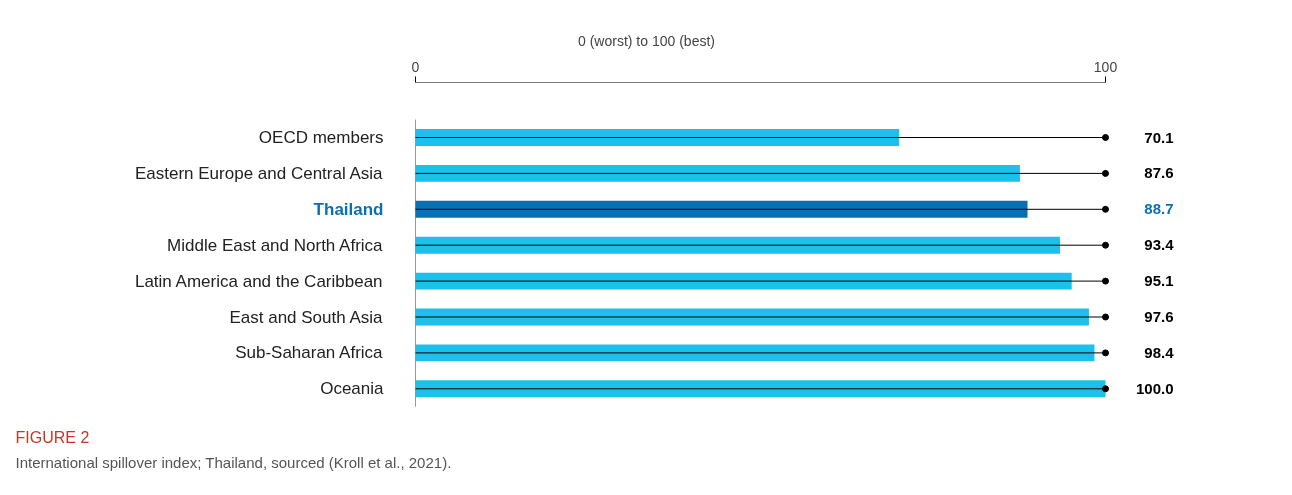 The height and width of the screenshot is (495, 1292). I want to click on y-tick-label: Sub-Saharan Africa, so click(309, 353).